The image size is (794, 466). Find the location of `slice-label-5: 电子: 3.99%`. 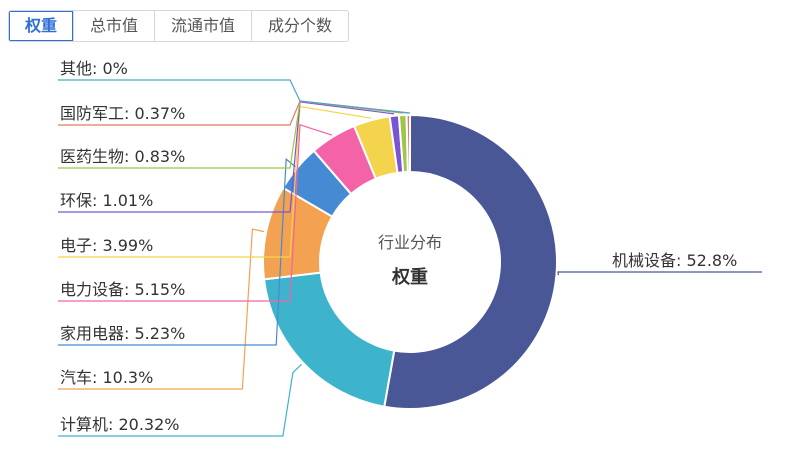

slice-label-5: 电子: 3.99% is located at coordinates (106, 245).